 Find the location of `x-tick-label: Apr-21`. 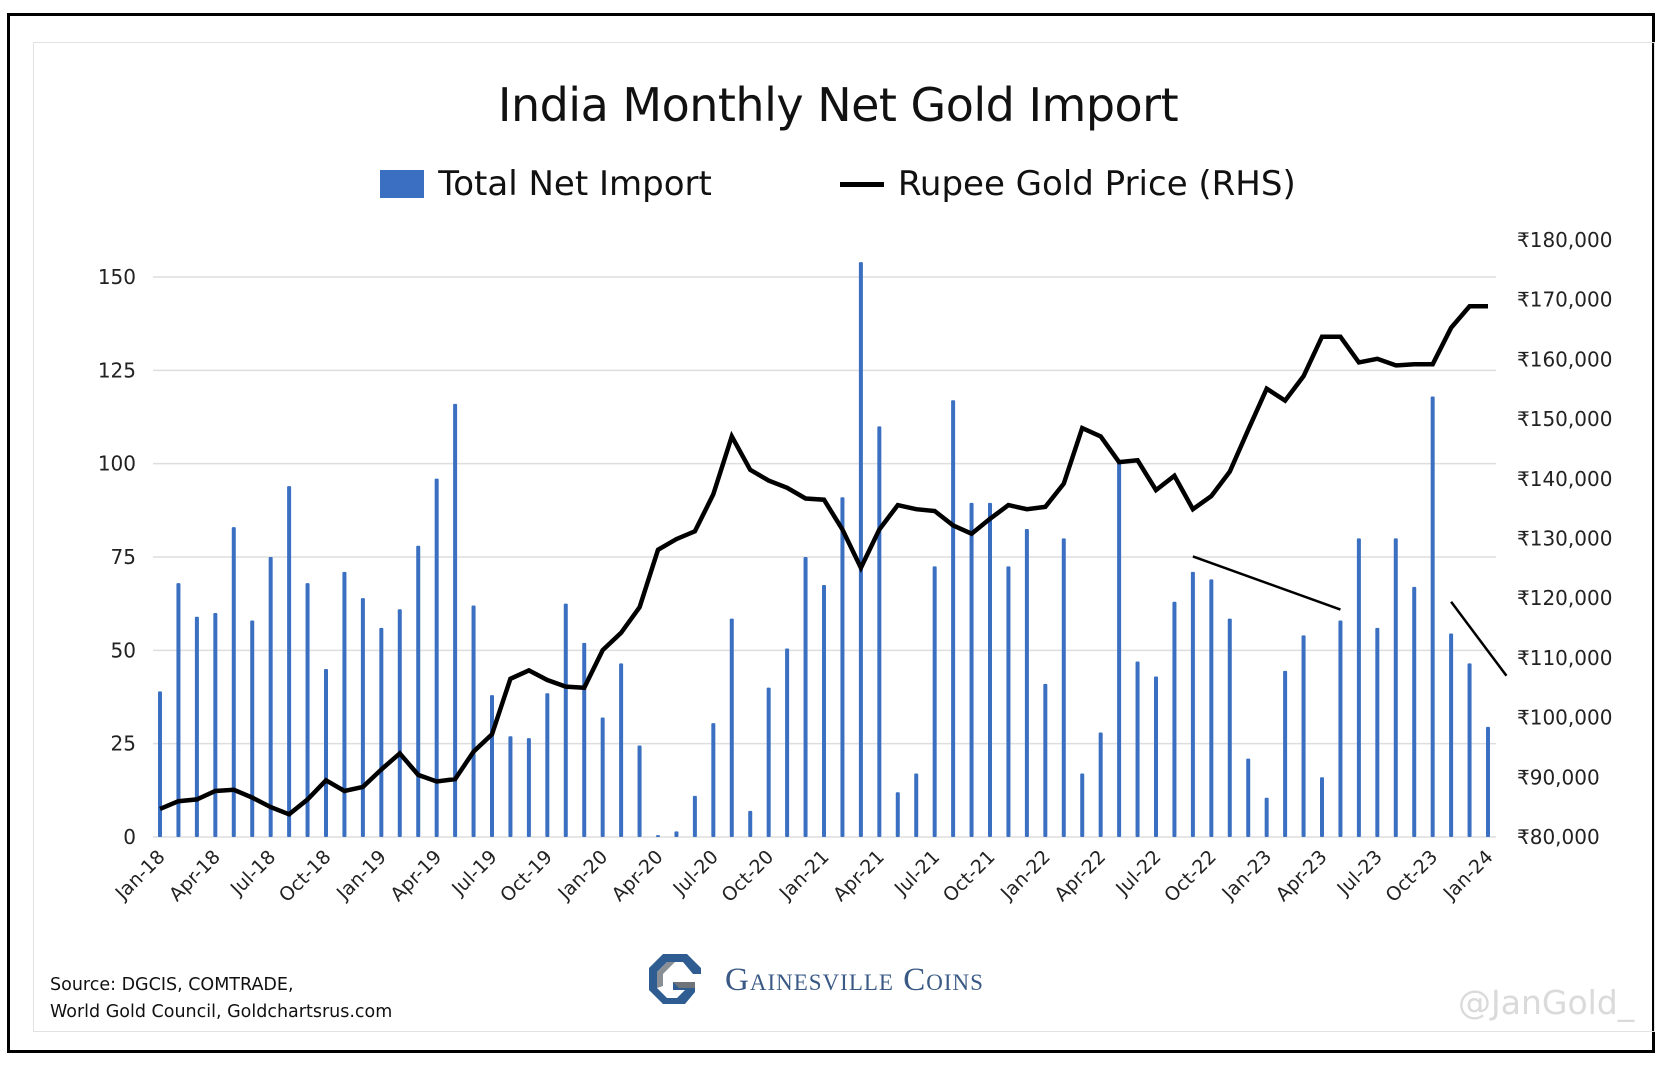

x-tick-label: Apr-21 is located at coordinates (859, 876).